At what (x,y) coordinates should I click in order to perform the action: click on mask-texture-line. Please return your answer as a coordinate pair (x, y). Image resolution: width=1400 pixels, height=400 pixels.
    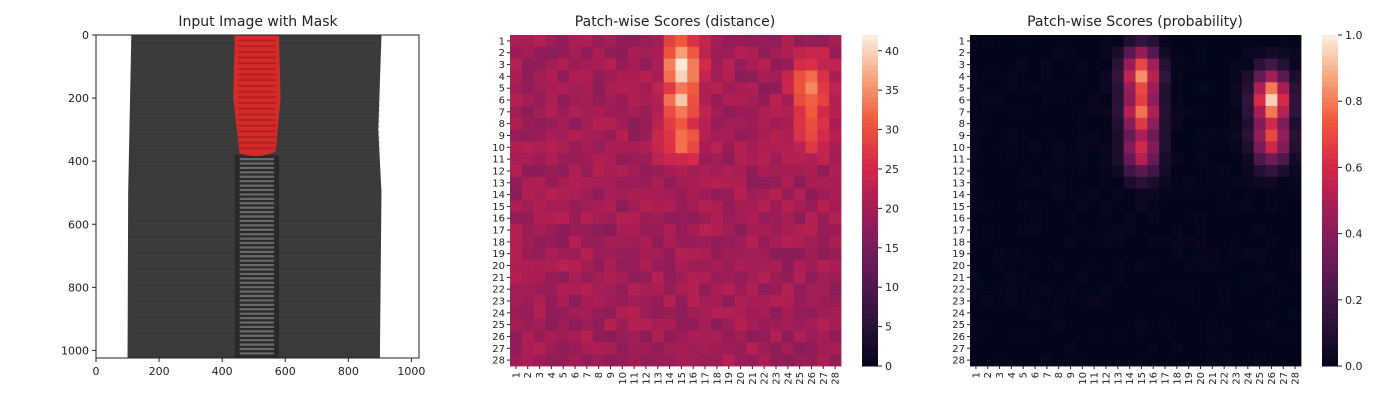
    Looking at the image, I should click on (256, 91).